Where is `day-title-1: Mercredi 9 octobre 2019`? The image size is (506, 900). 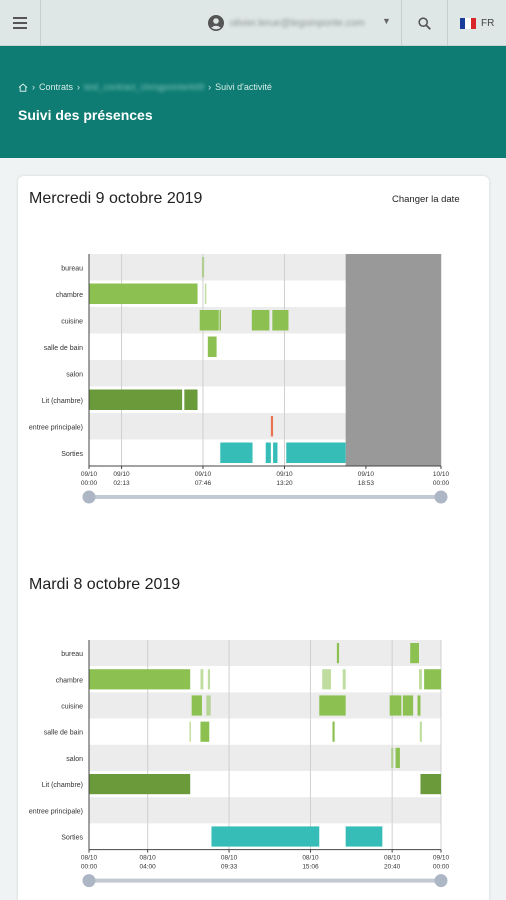
day-title-1: Mercredi 9 octobre 2019 is located at coordinates (116, 198).